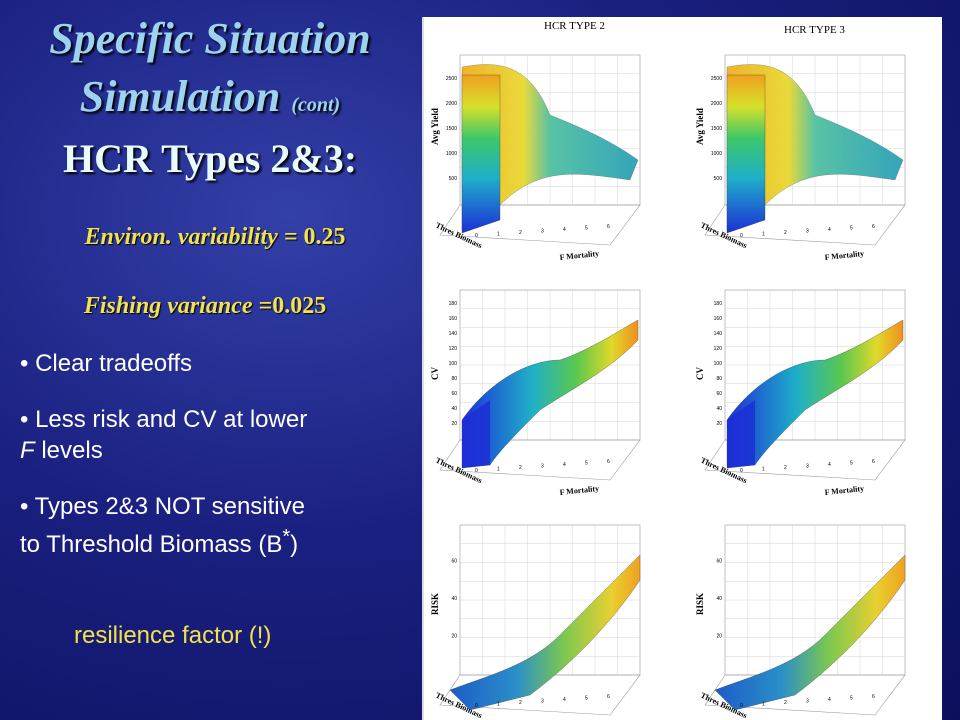 Image resolution: width=960 pixels, height=720 pixels. What do you see at coordinates (574, 26) in the screenshot?
I see `col-title-type2: HCR TYPE 2` at bounding box center [574, 26].